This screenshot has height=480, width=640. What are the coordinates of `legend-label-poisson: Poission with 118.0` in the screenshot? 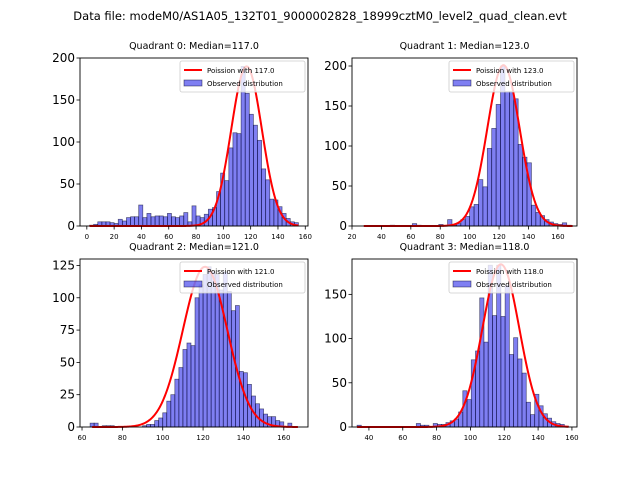 It's located at (510, 272).